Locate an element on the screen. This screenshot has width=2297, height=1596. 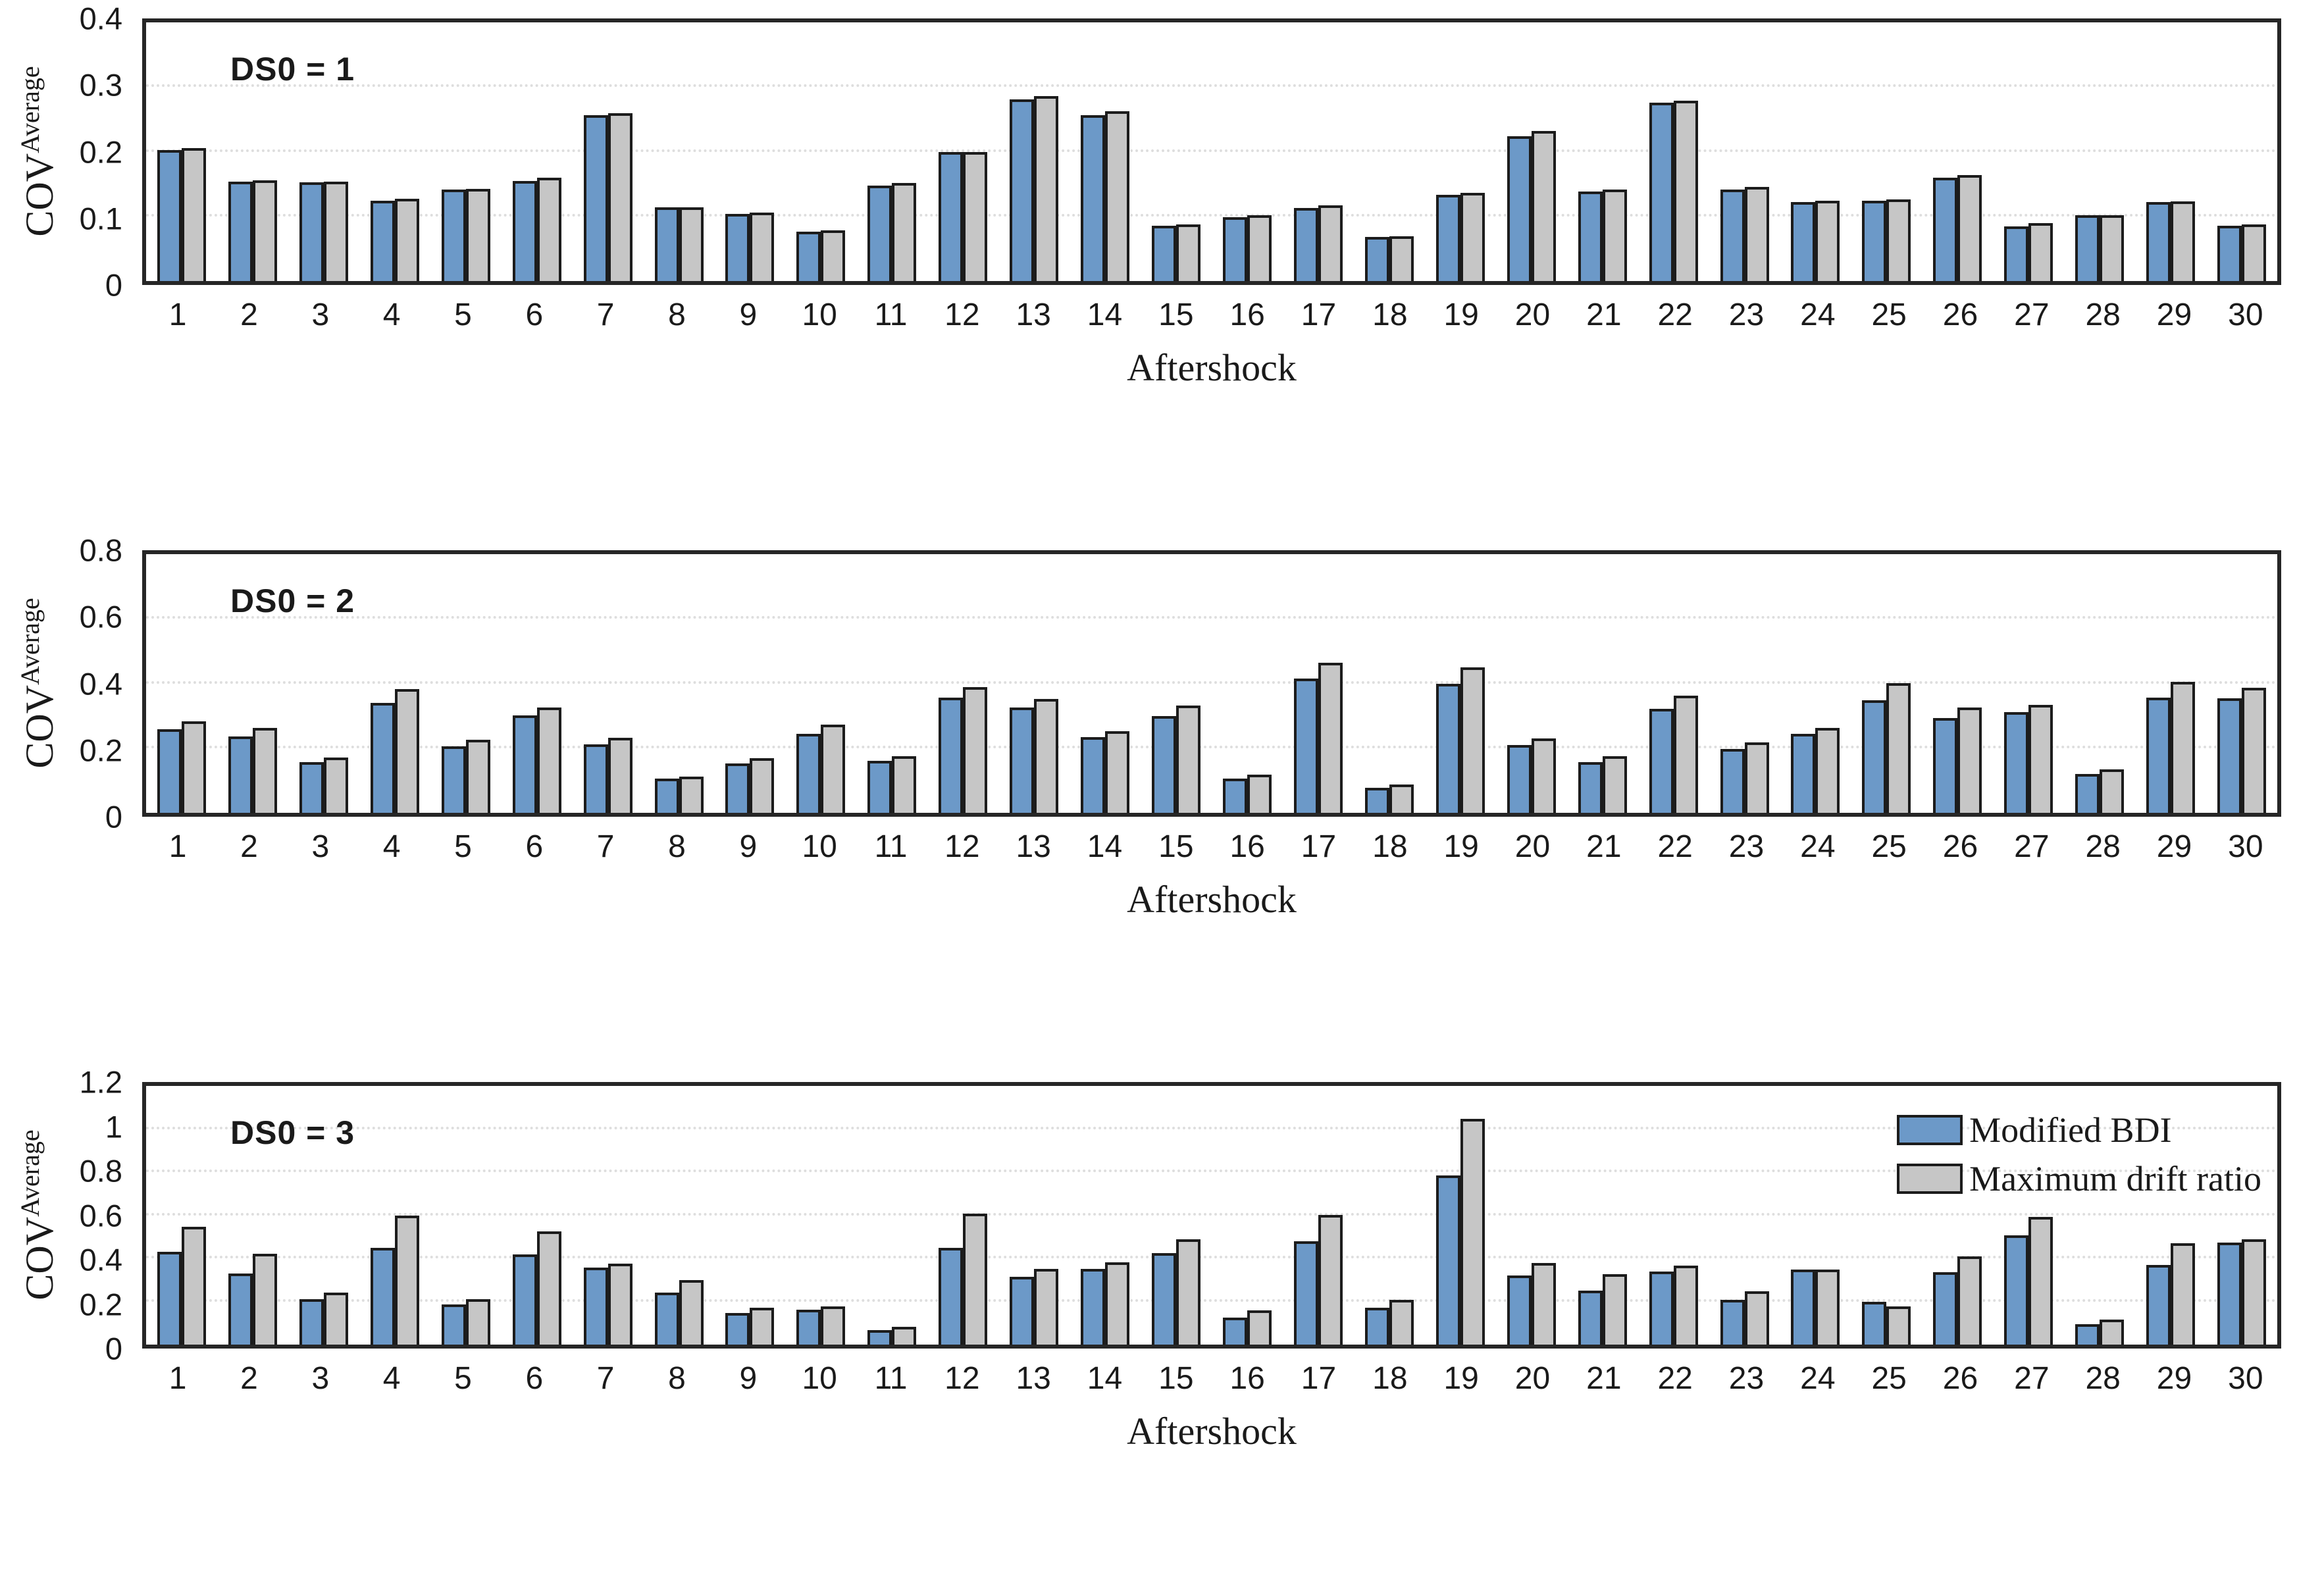
x-tick-label: 26 is located at coordinates (1960, 846).